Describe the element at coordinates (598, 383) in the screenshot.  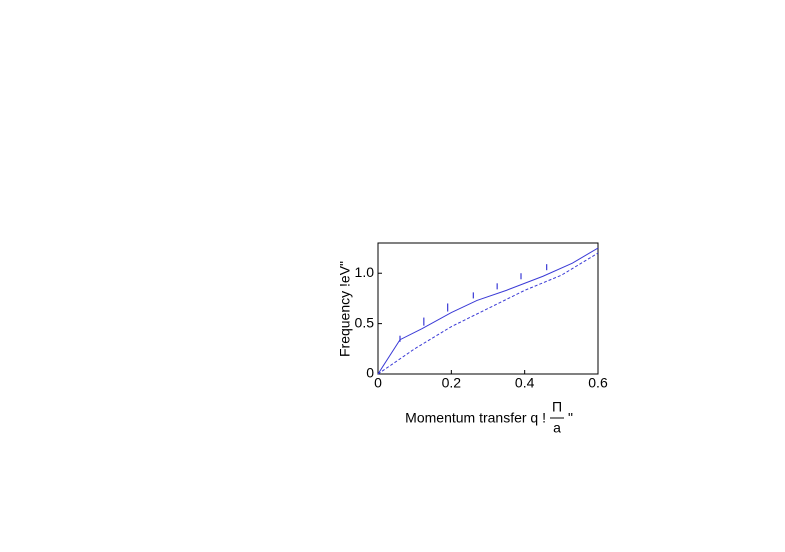
I see `x-tick-label: 0.6` at that location.